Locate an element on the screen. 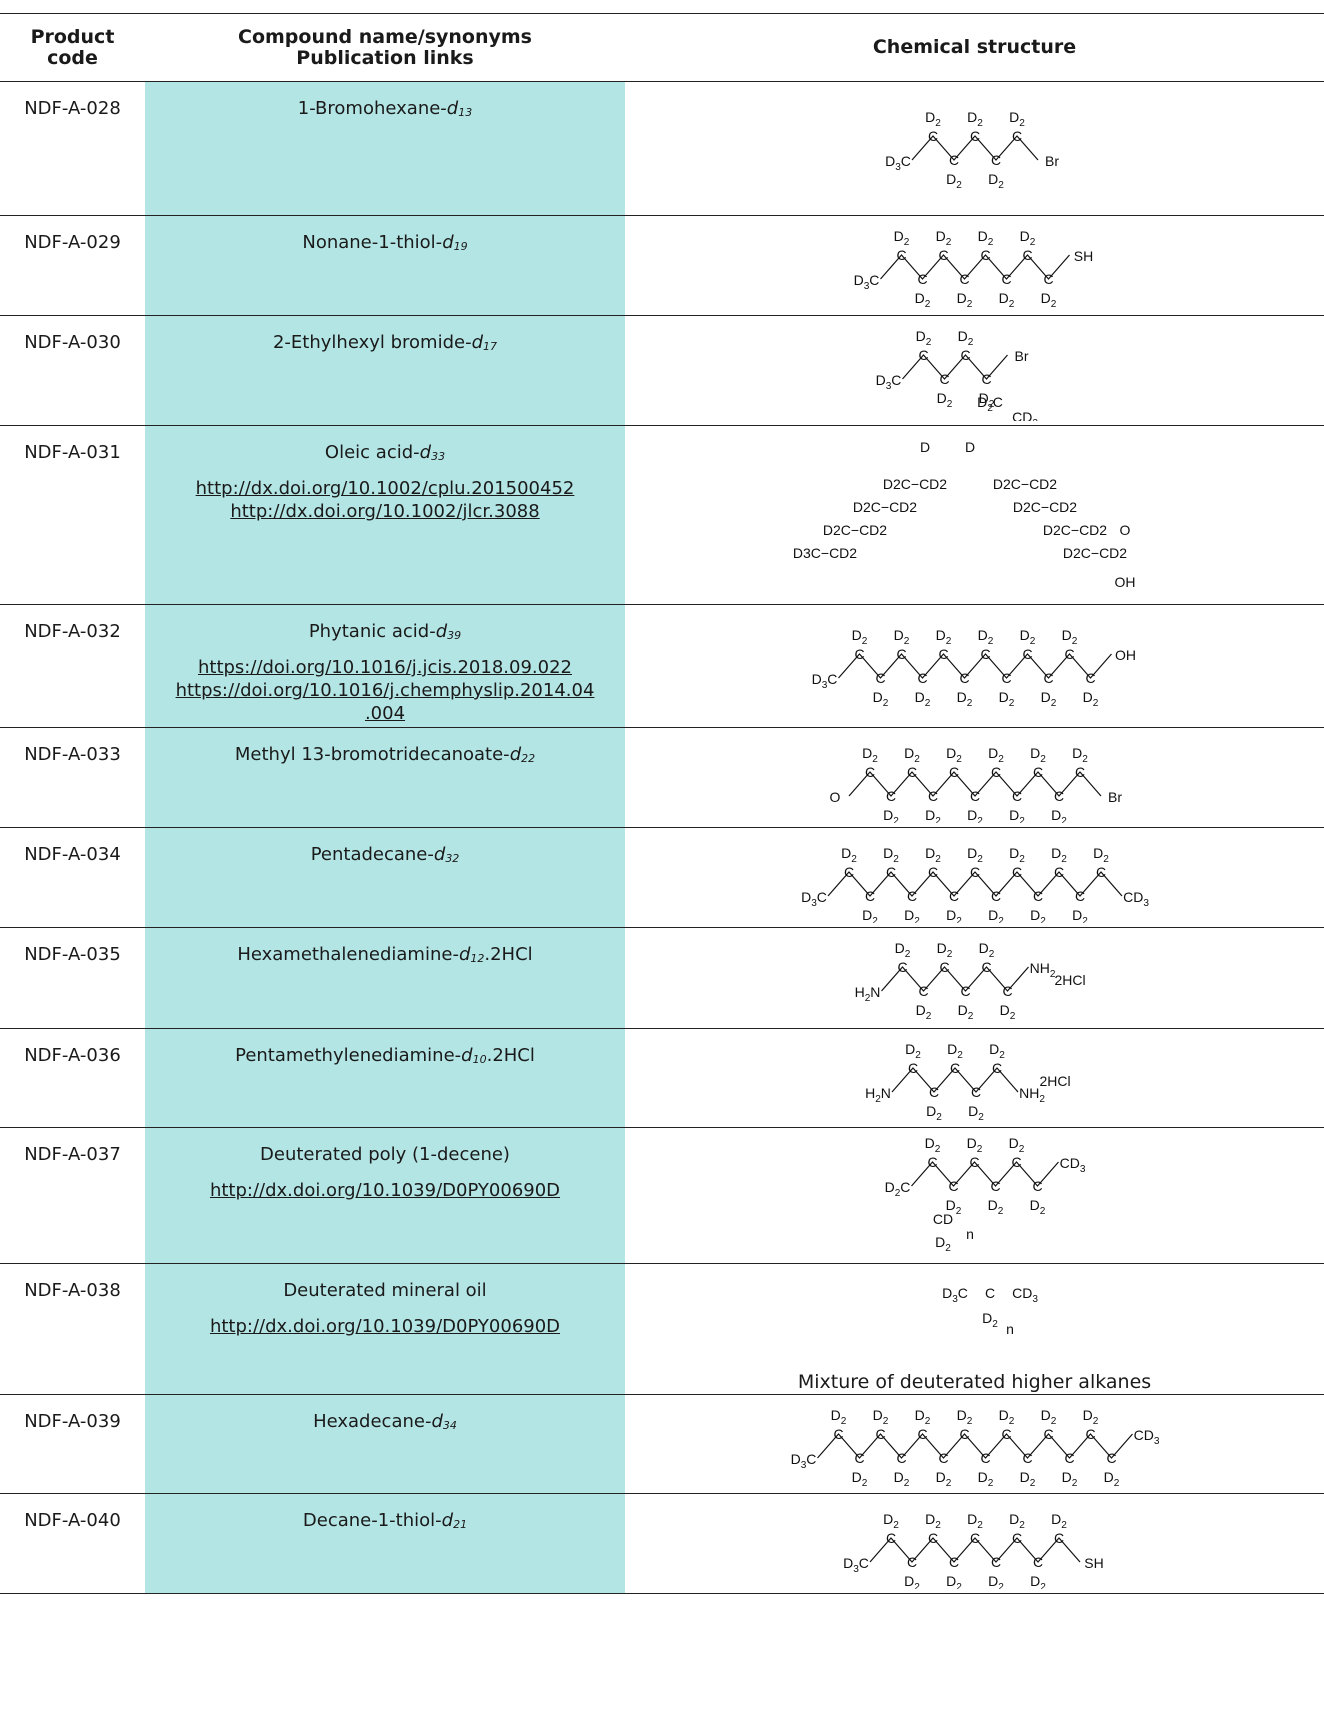 Image resolution: width=1324 pixels, height=1715 pixels. header-compound-name-line2: Publication links is located at coordinates (385, 57).